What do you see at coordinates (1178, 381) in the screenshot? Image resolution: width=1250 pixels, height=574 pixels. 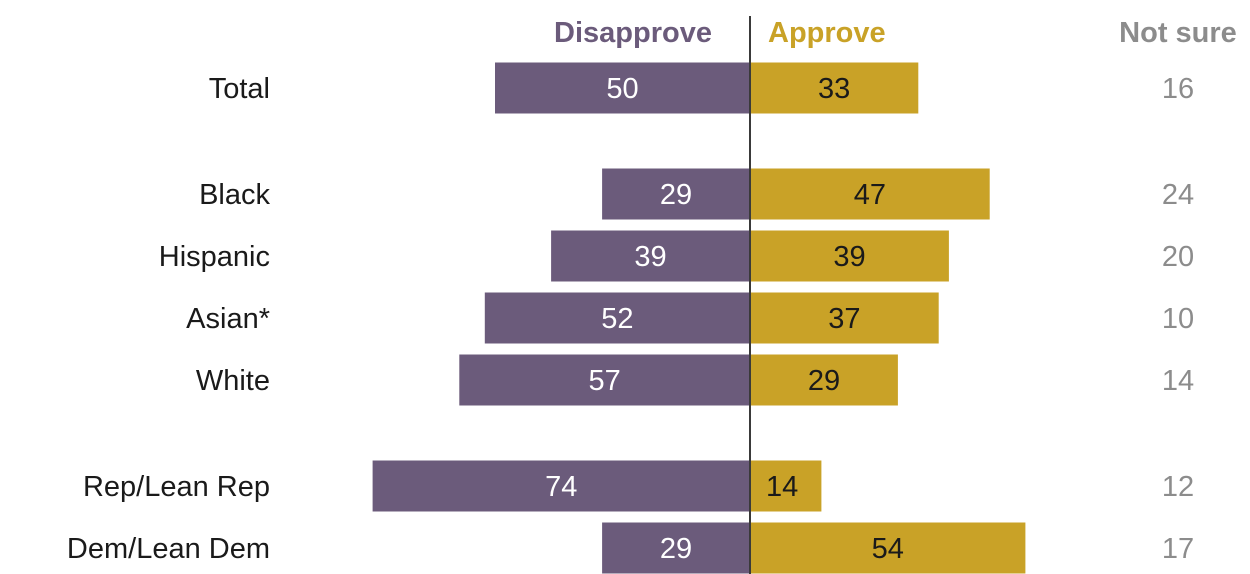 I see `value-label-not-sure: 14` at bounding box center [1178, 381].